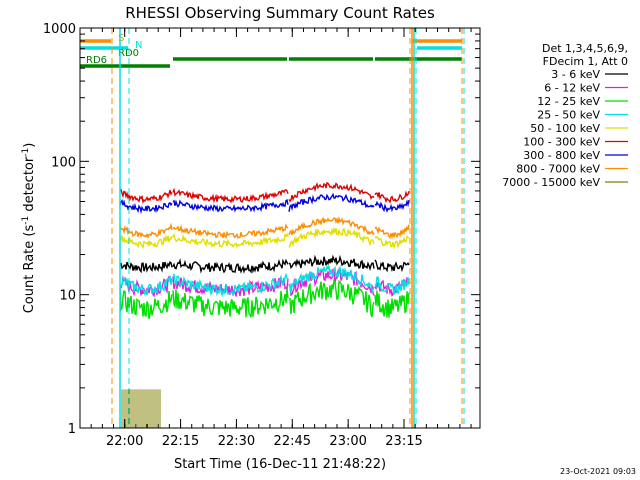 Image resolution: width=640 pixels, height=480 pixels. Describe the element at coordinates (572, 88) in the screenshot. I see `legend-label: 6 - 12 keV` at that location.